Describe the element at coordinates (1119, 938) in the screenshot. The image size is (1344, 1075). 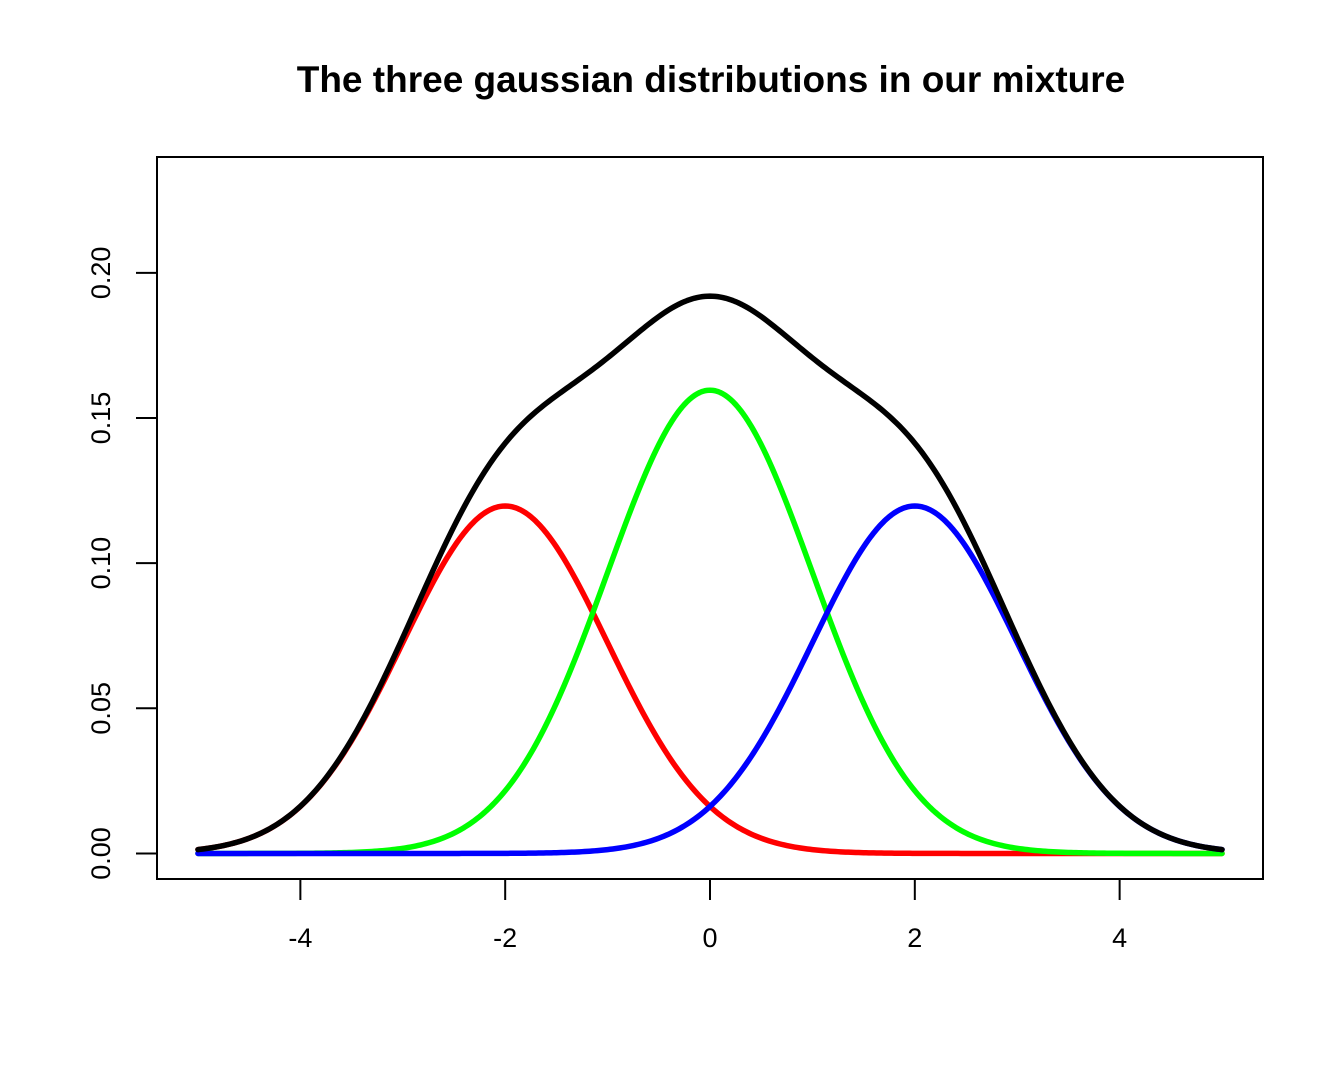
I see `x-tick-label: 4` at that location.